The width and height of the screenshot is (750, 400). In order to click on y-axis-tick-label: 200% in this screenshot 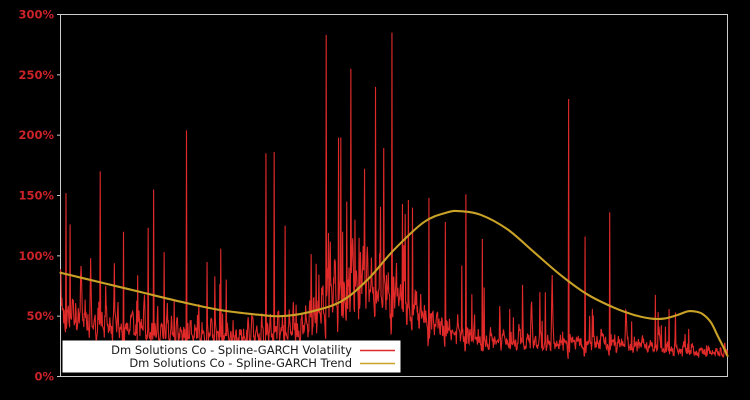, I will do `click(36, 135)`.